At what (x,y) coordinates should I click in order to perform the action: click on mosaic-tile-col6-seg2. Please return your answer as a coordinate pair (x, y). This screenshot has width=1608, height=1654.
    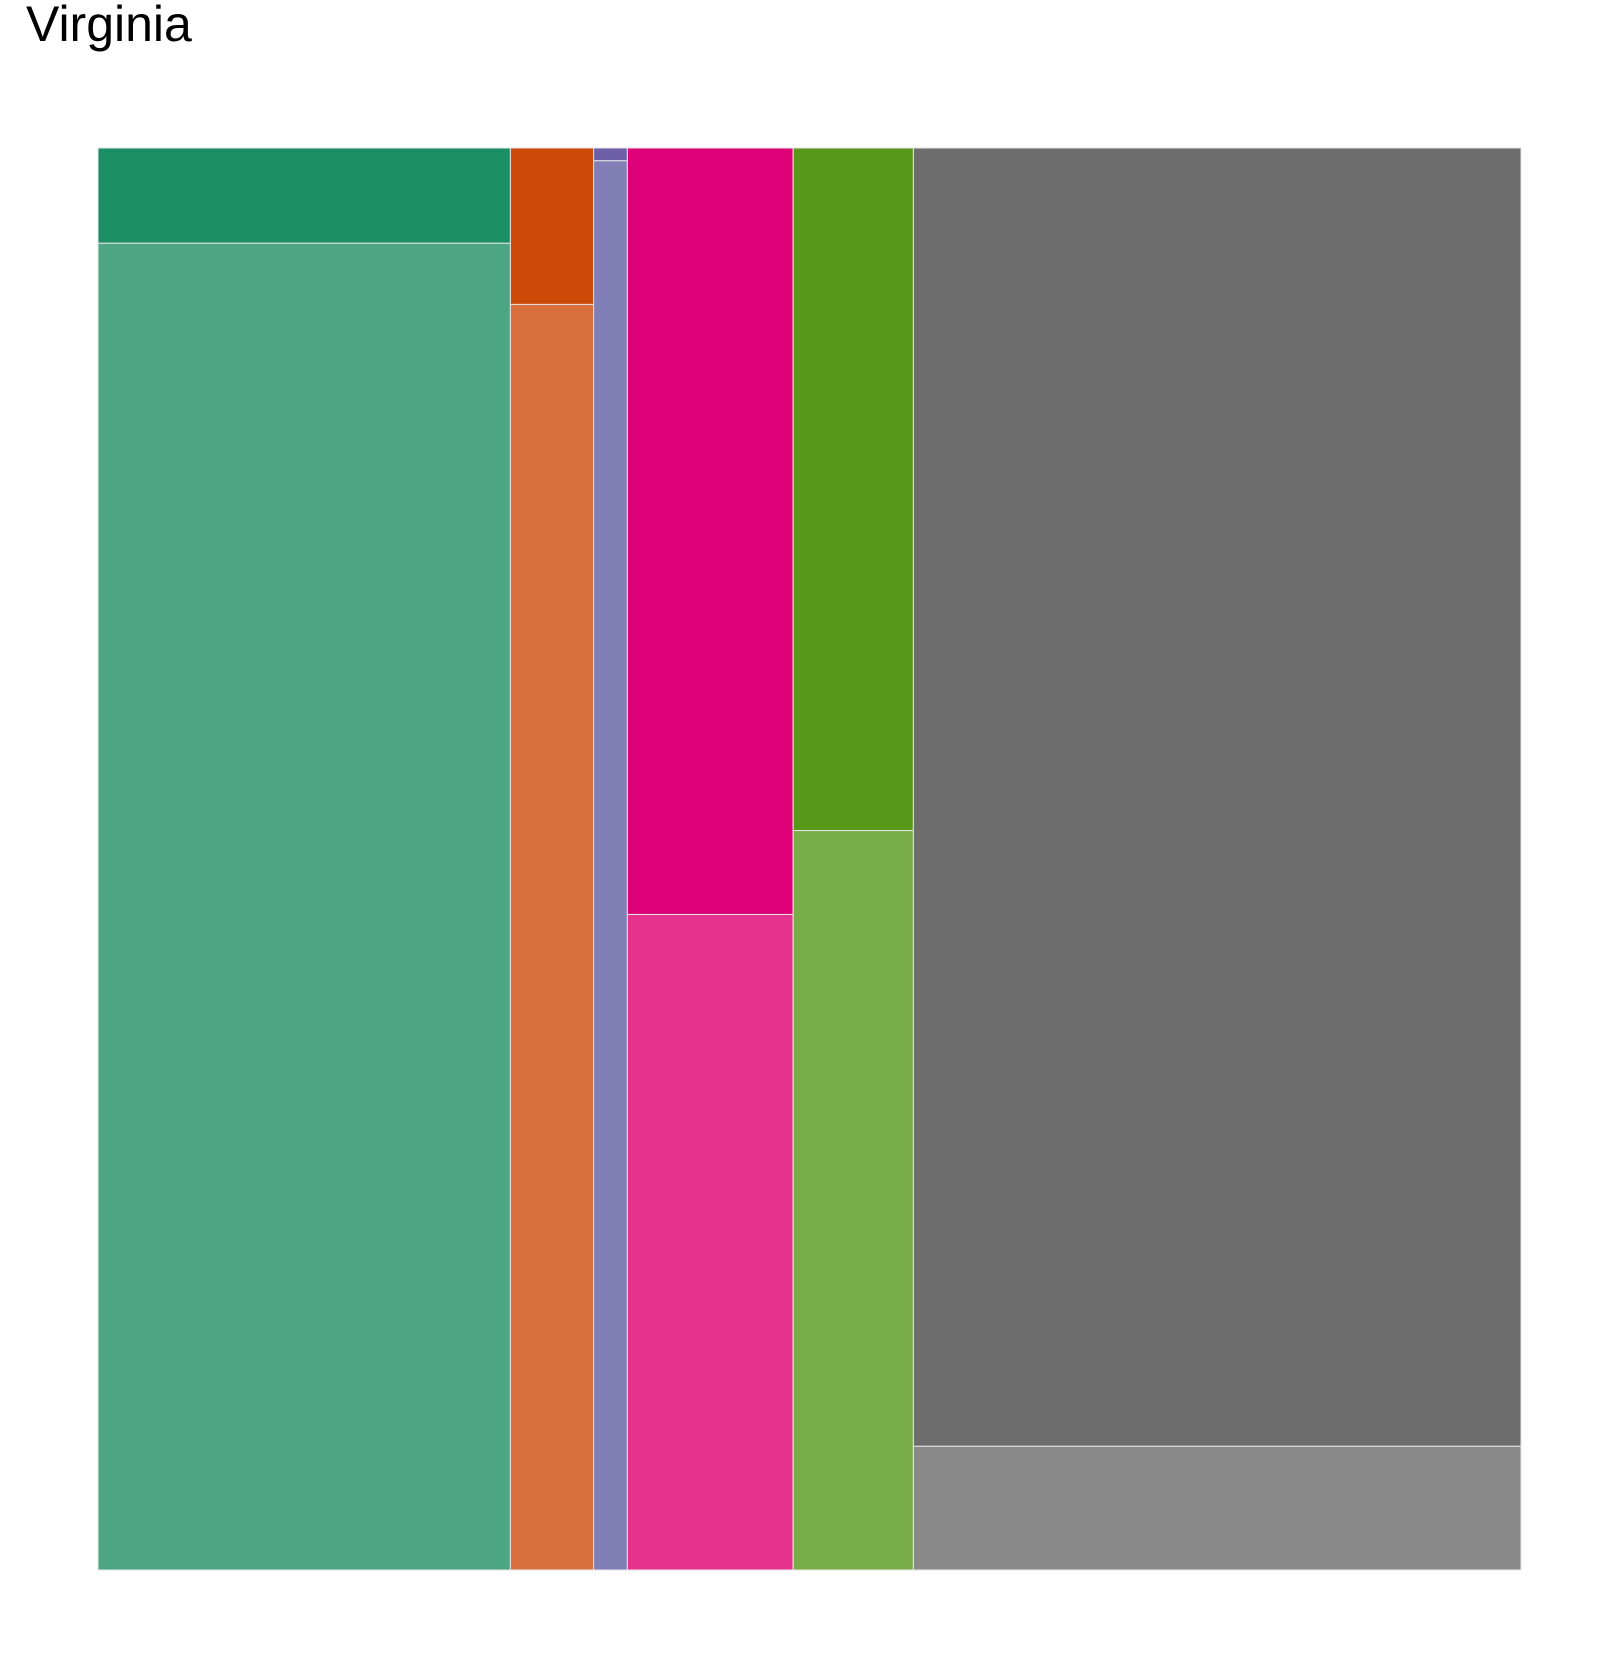
    Looking at the image, I should click on (1217, 1508).